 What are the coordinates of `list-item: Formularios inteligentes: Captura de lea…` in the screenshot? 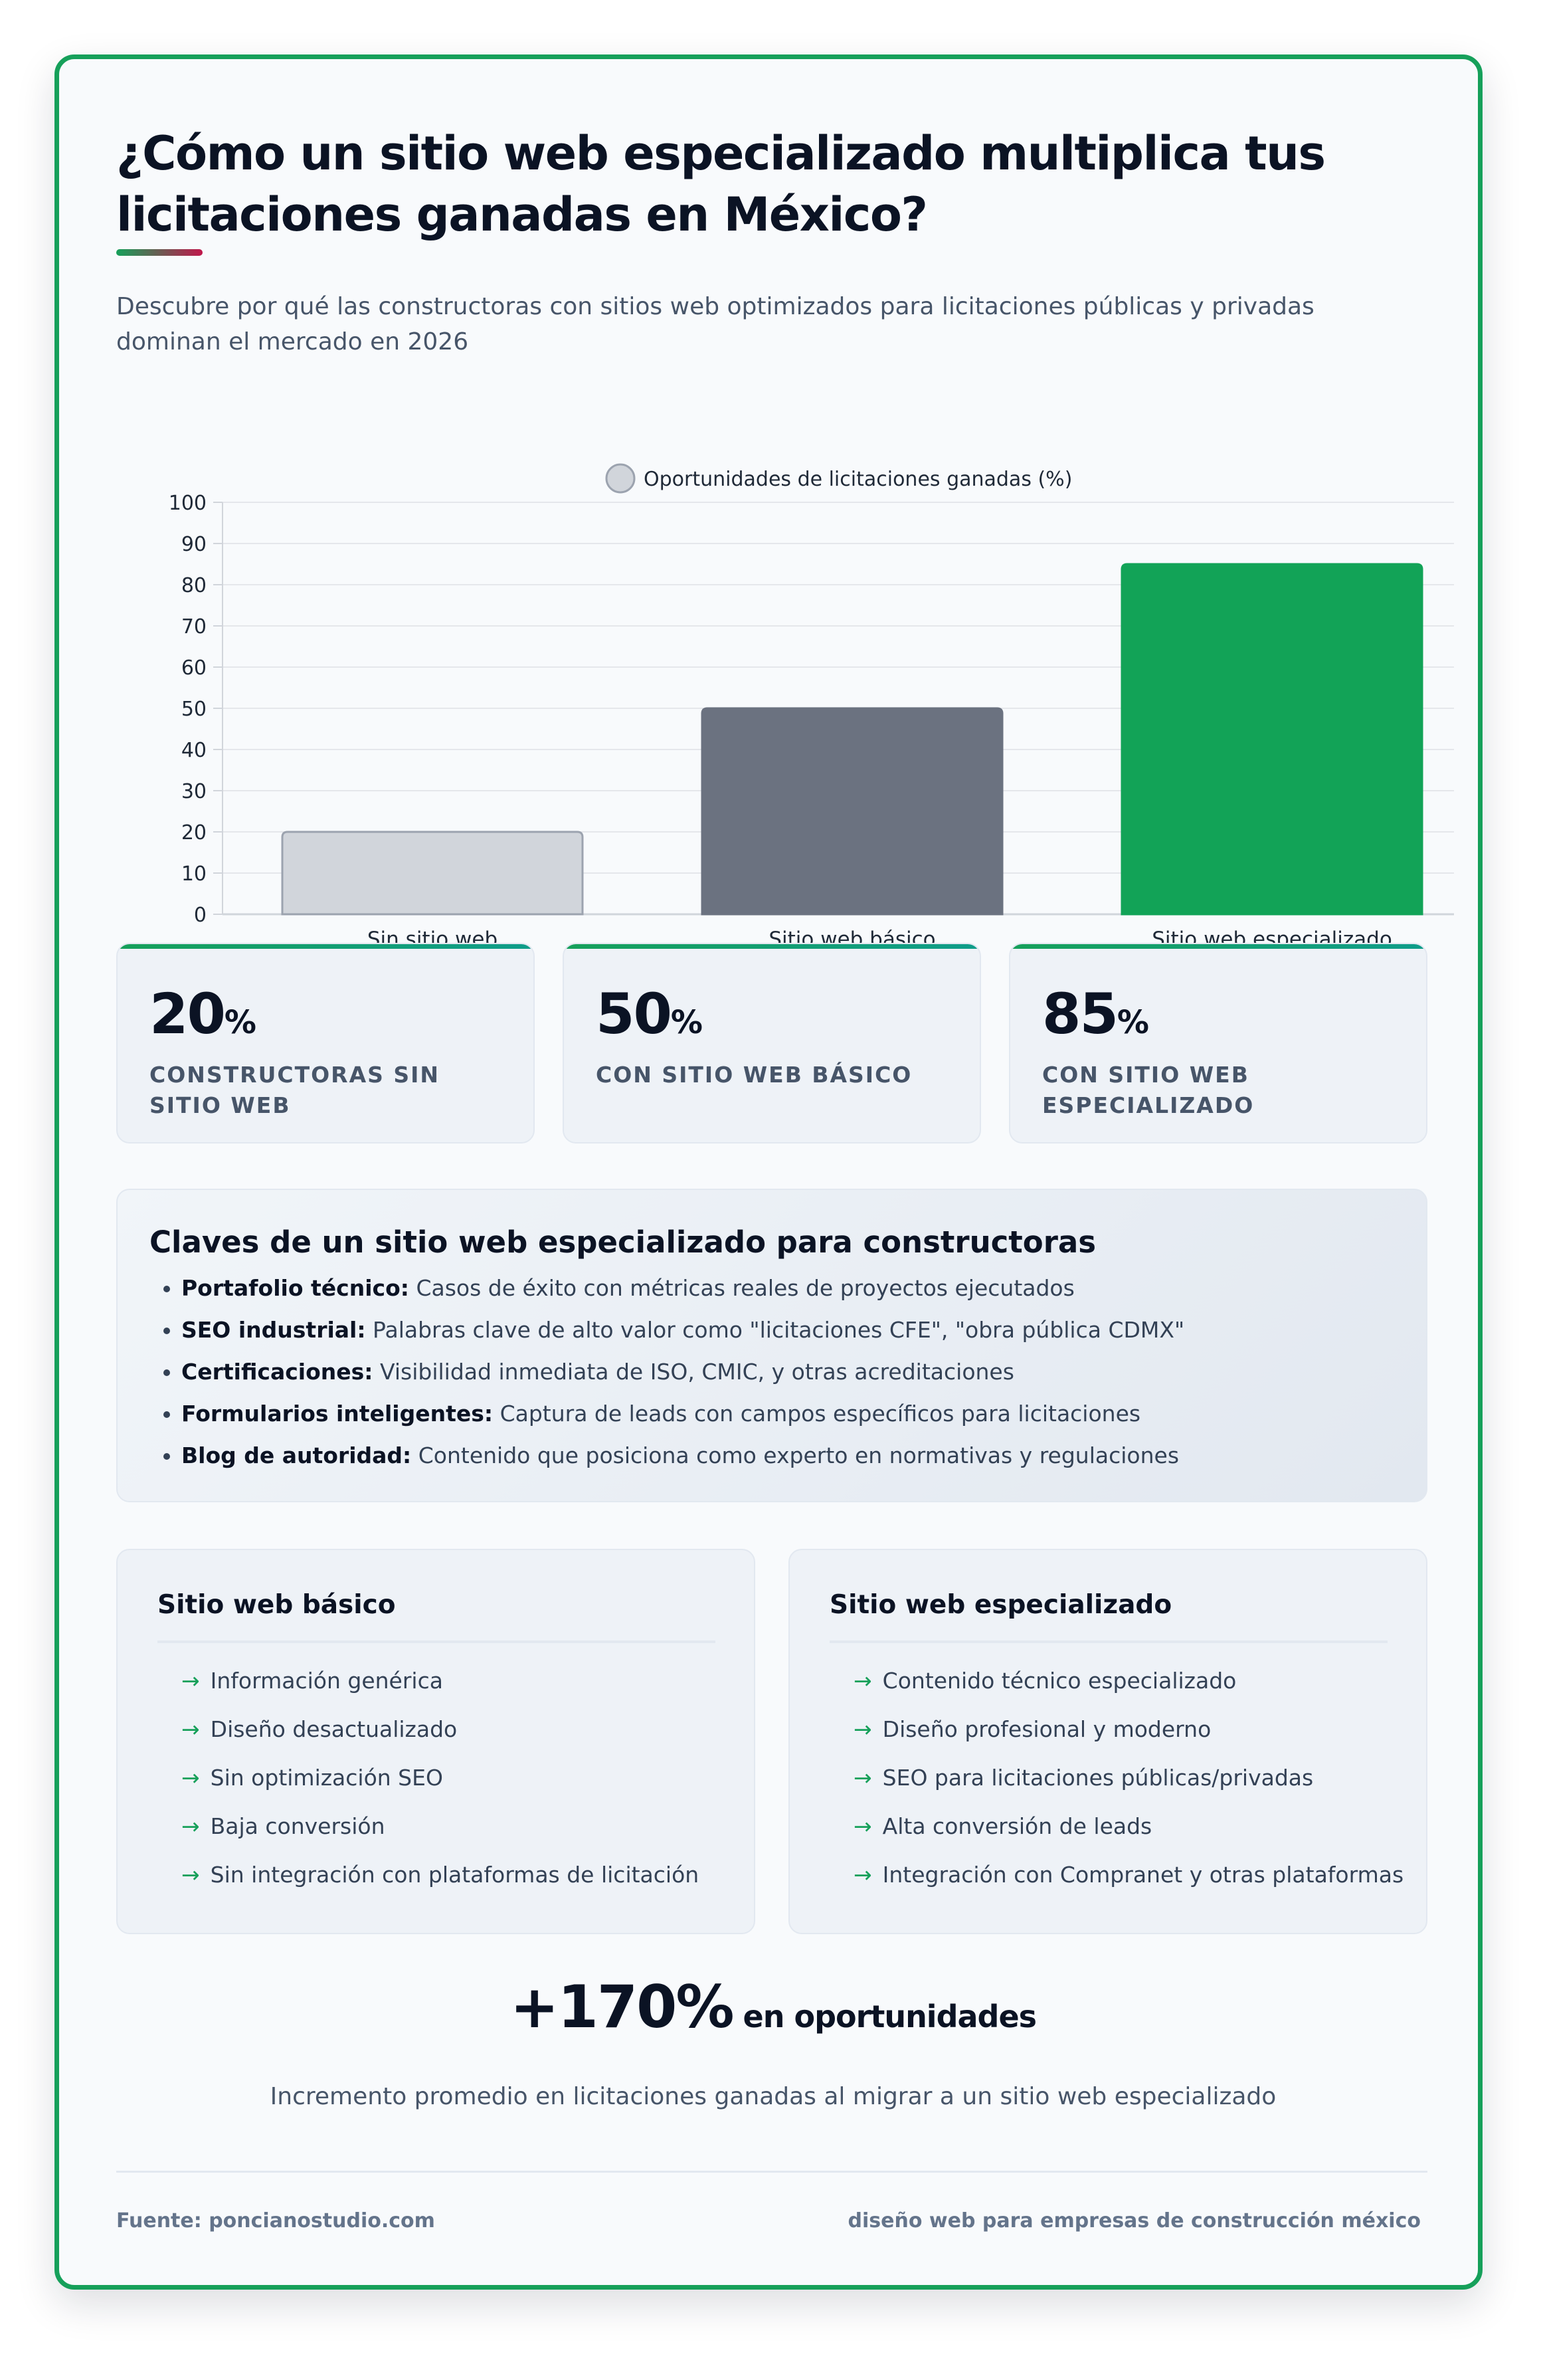 It's located at (792, 1414).